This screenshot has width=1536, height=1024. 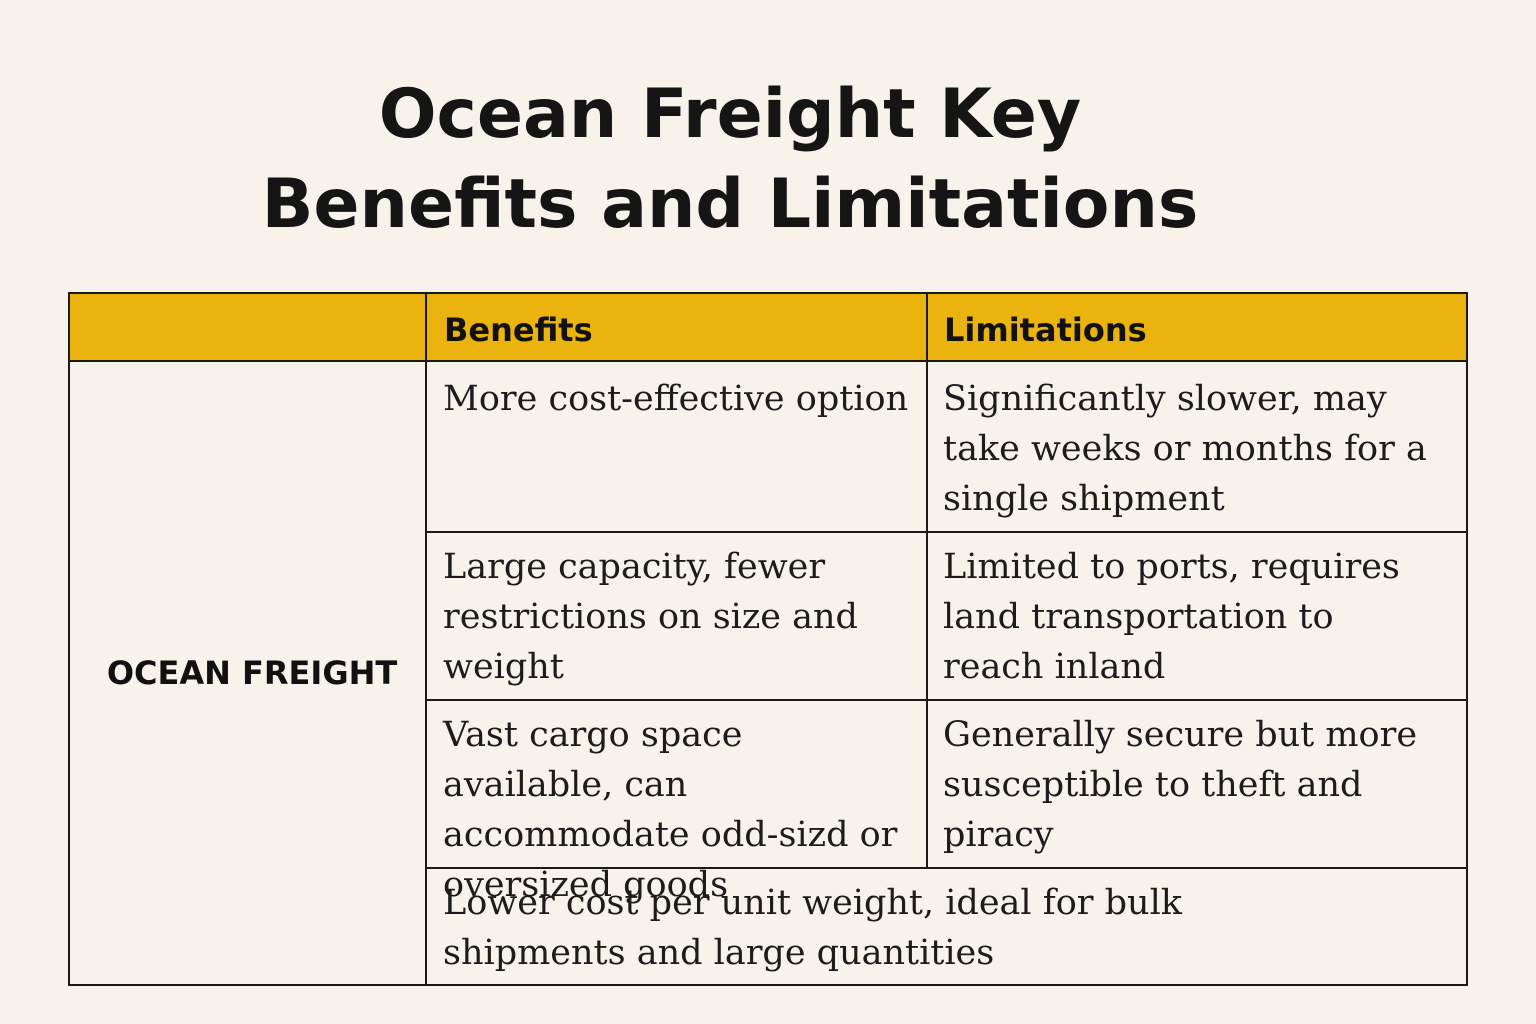 What do you see at coordinates (1045, 330) in the screenshot?
I see `header-limitations: Limitations` at bounding box center [1045, 330].